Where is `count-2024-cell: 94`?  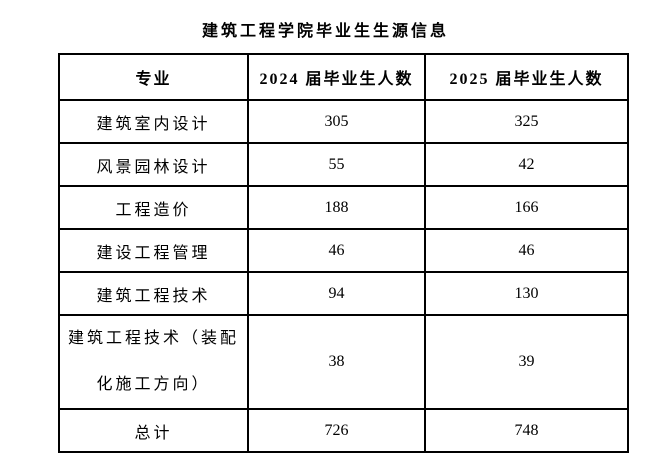
count-2024-cell: 94 is located at coordinates (336, 293).